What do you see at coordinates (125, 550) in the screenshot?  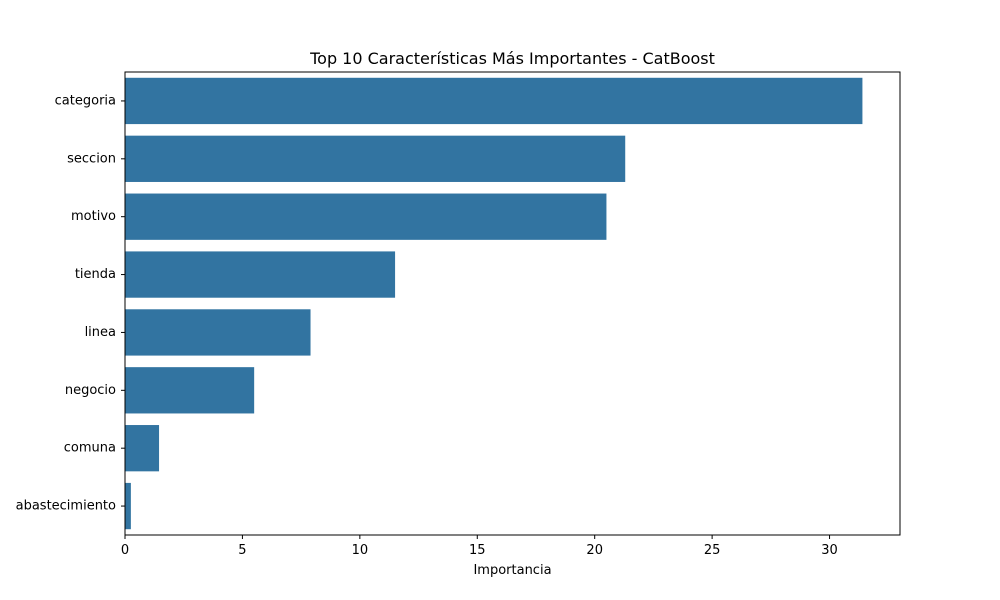 I see `x-tick-label-0: 0` at bounding box center [125, 550].